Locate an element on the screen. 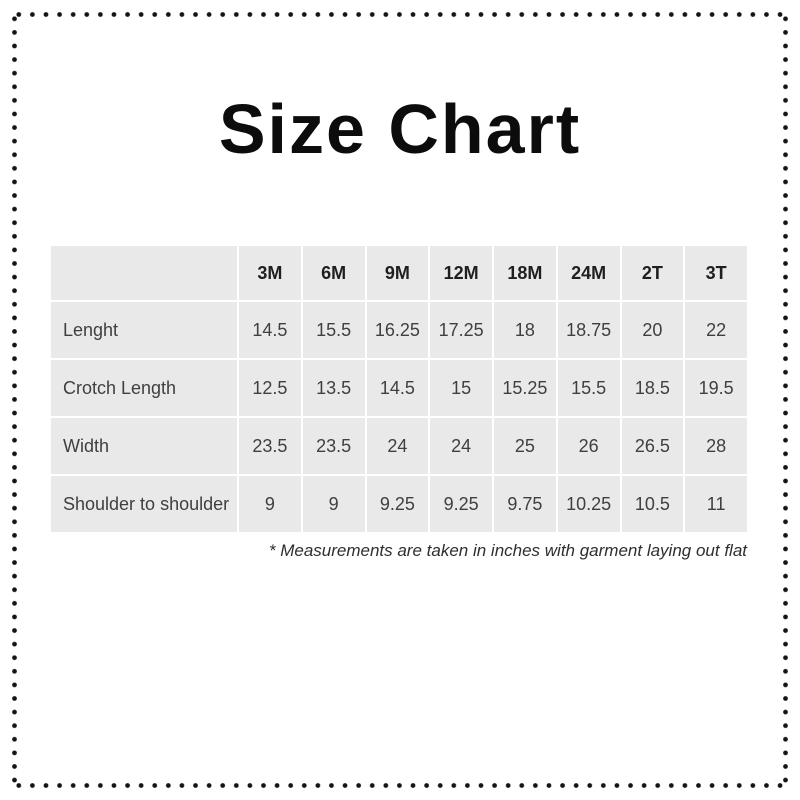 Image resolution: width=800 pixels, height=800 pixels. measurement-cell: 11 is located at coordinates (716, 504).